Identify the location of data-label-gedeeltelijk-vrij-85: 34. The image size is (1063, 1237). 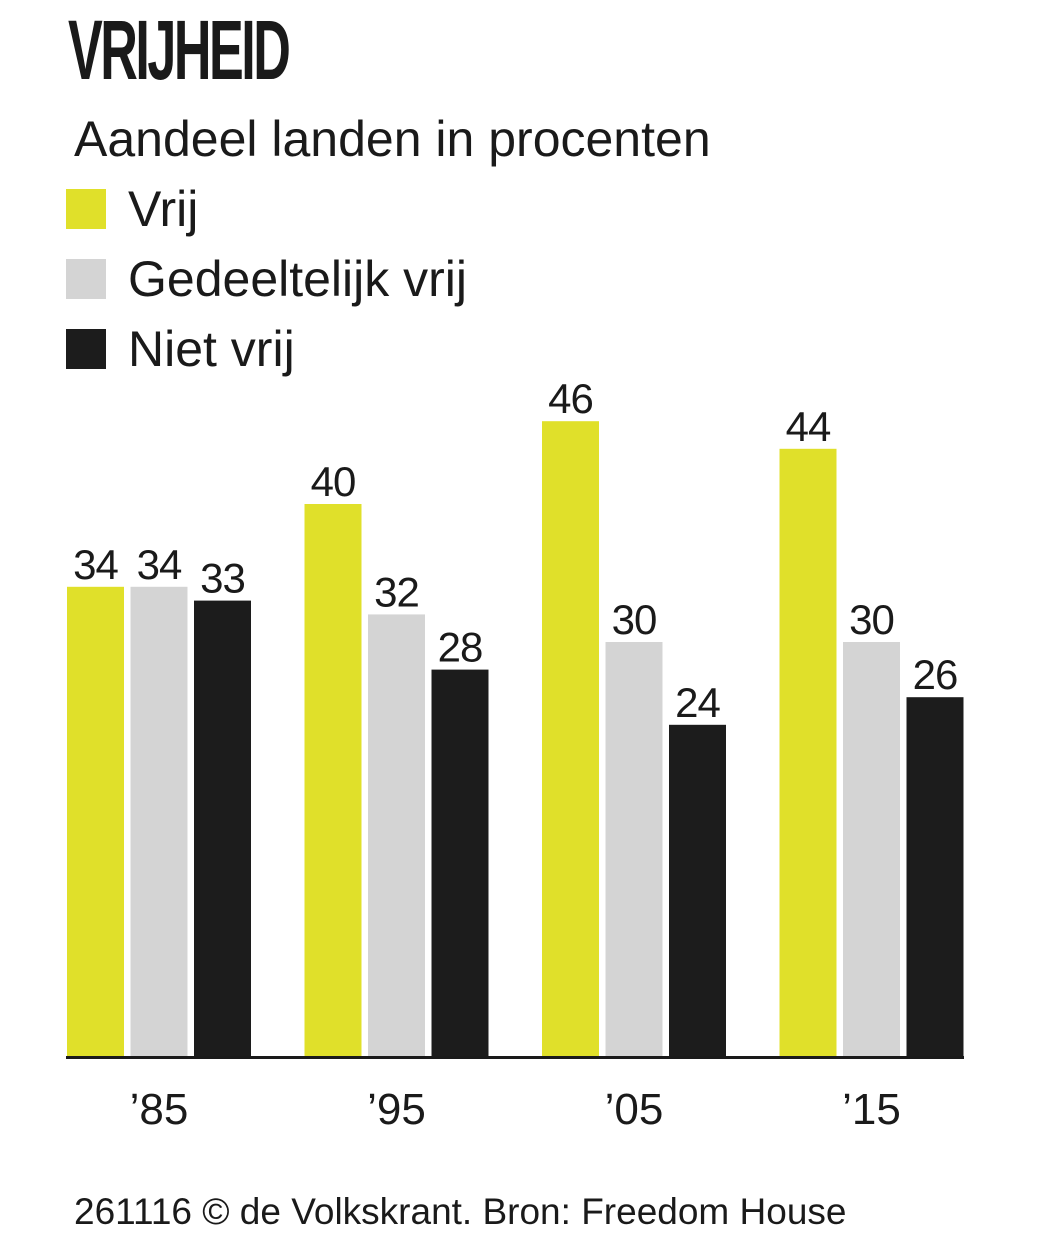
(159, 564).